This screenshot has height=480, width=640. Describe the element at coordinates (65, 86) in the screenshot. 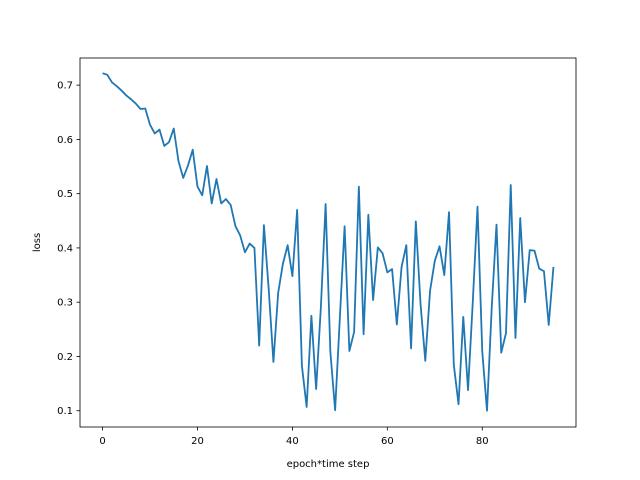

I see `y-tick-label: 0.7` at that location.